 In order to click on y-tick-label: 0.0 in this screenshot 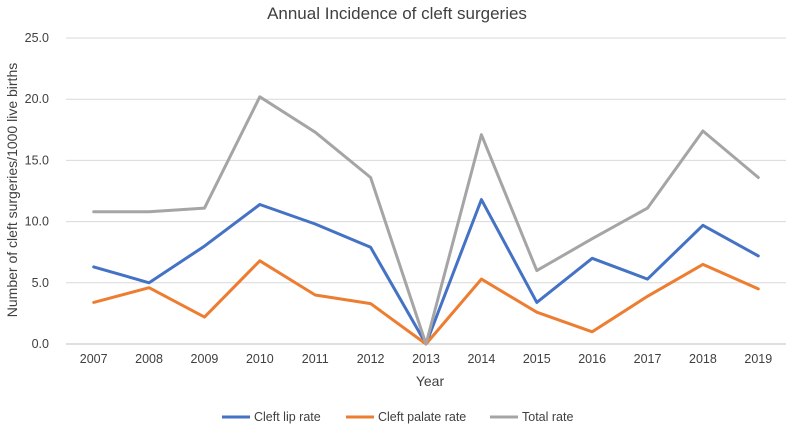, I will do `click(40, 344)`.